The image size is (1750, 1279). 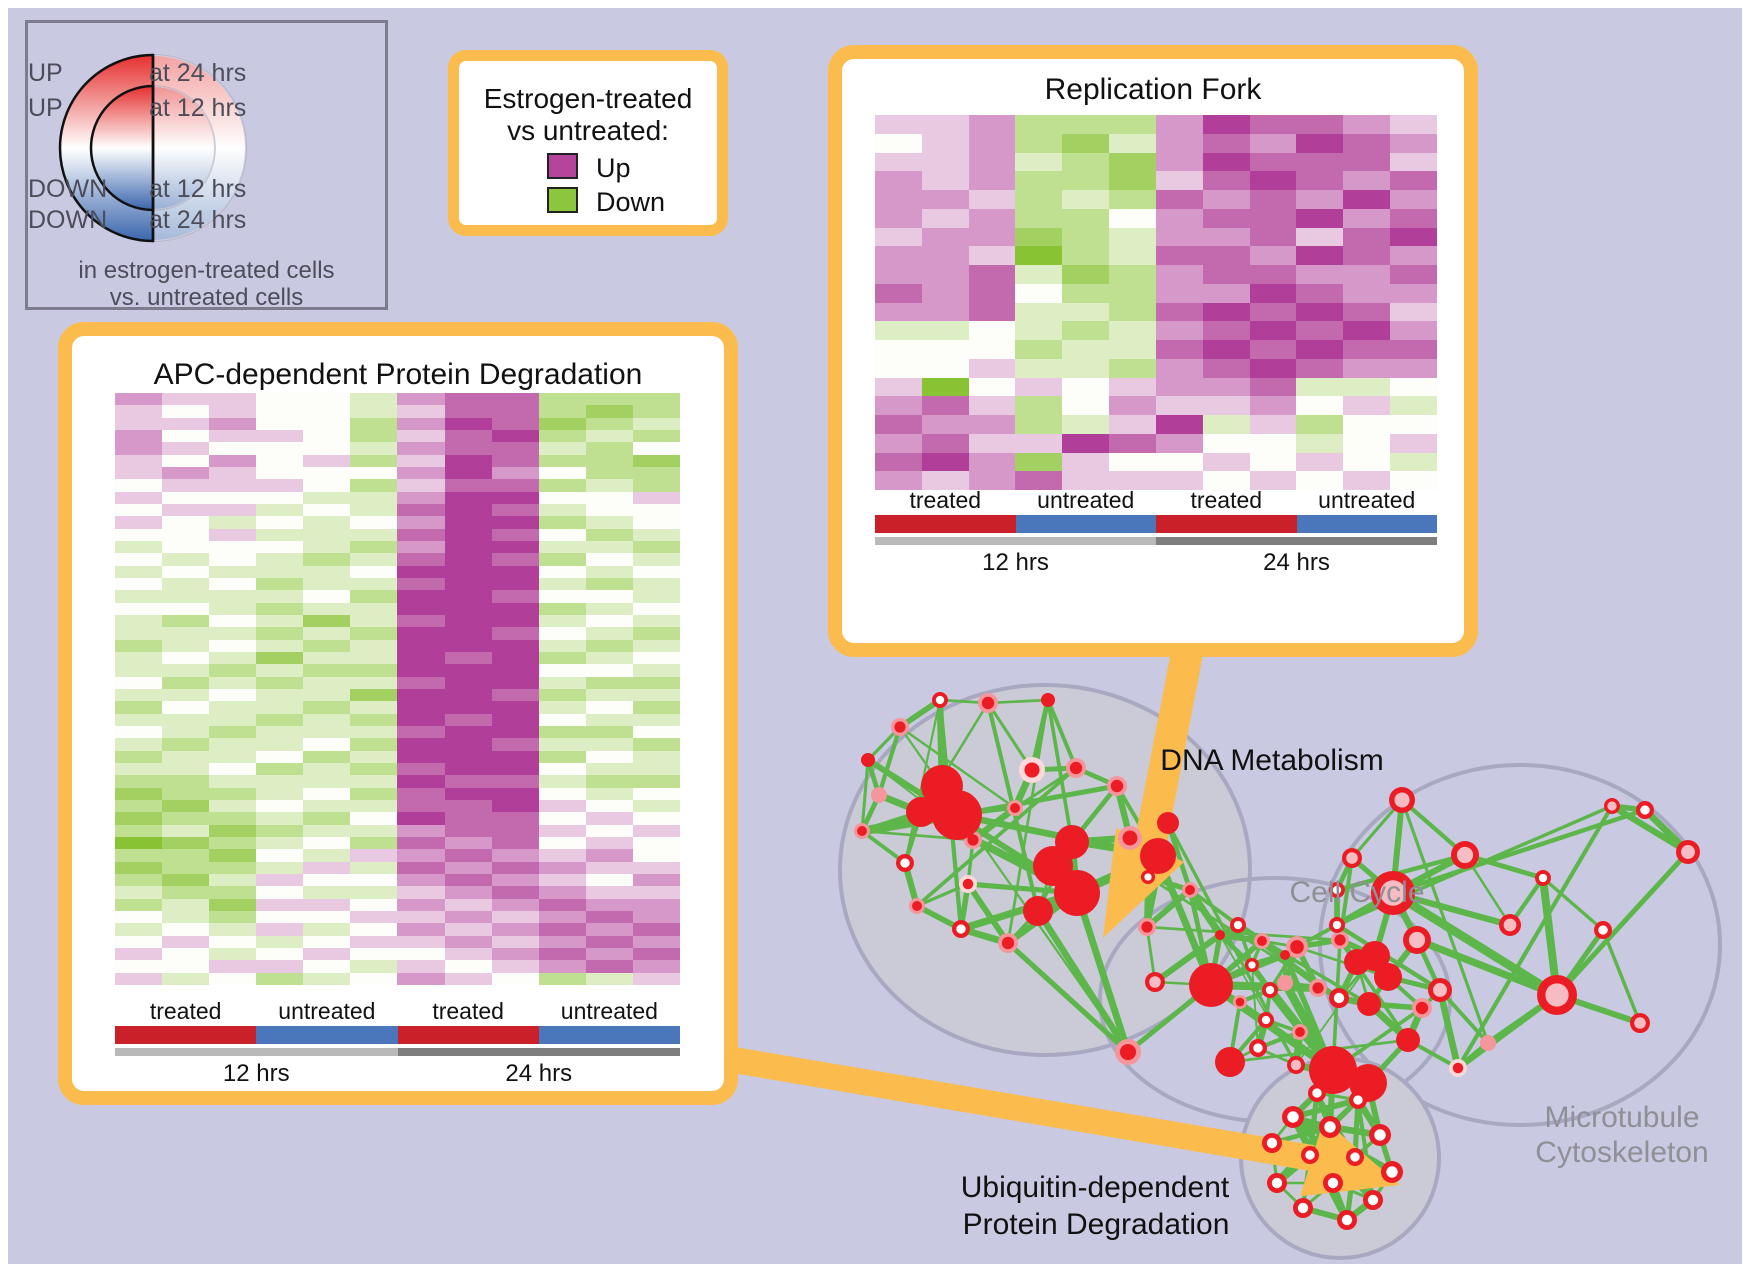 What do you see at coordinates (1226, 524) in the screenshot?
I see `treatment-bar-segment` at bounding box center [1226, 524].